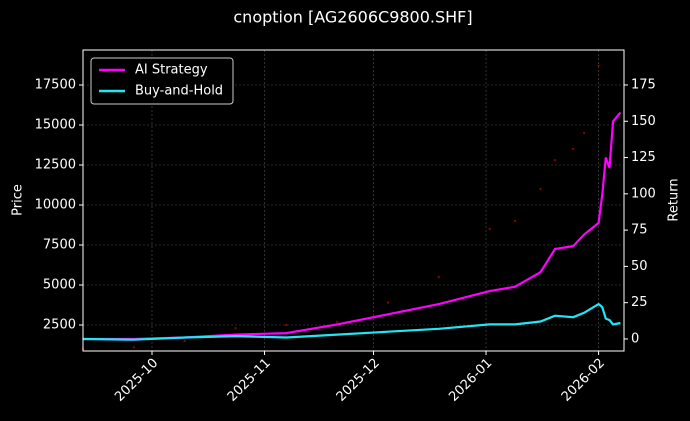 The width and height of the screenshot is (690, 421). Describe the element at coordinates (171, 70) in the screenshot. I see `legend-label: AI Strategy` at that location.